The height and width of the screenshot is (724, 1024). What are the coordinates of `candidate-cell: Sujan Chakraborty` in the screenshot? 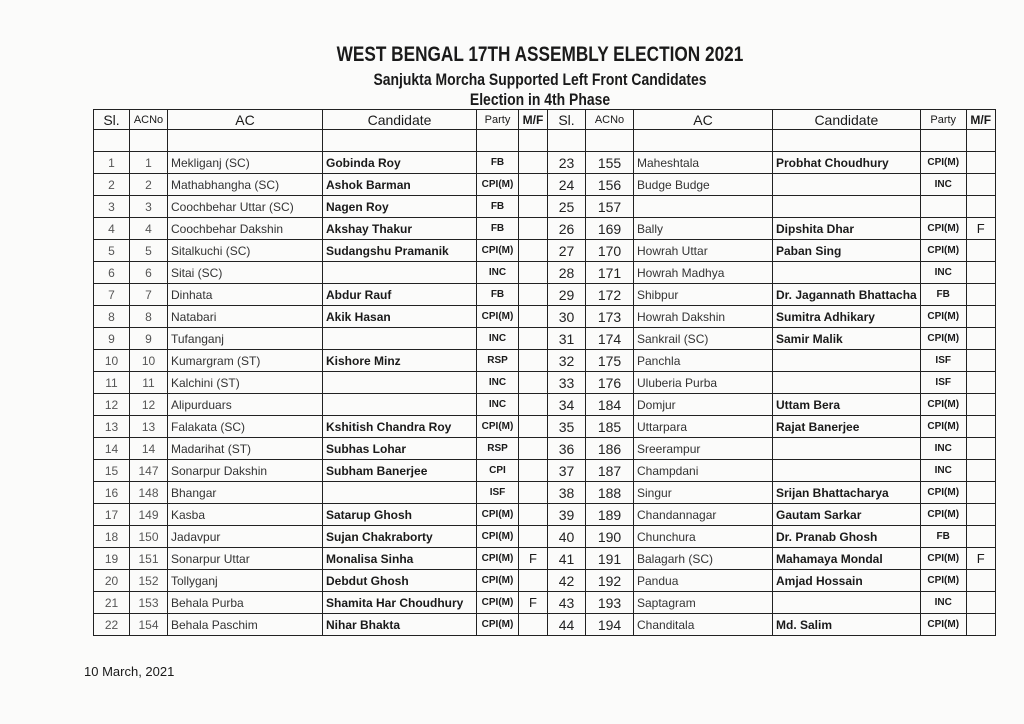 It's located at (399, 536).